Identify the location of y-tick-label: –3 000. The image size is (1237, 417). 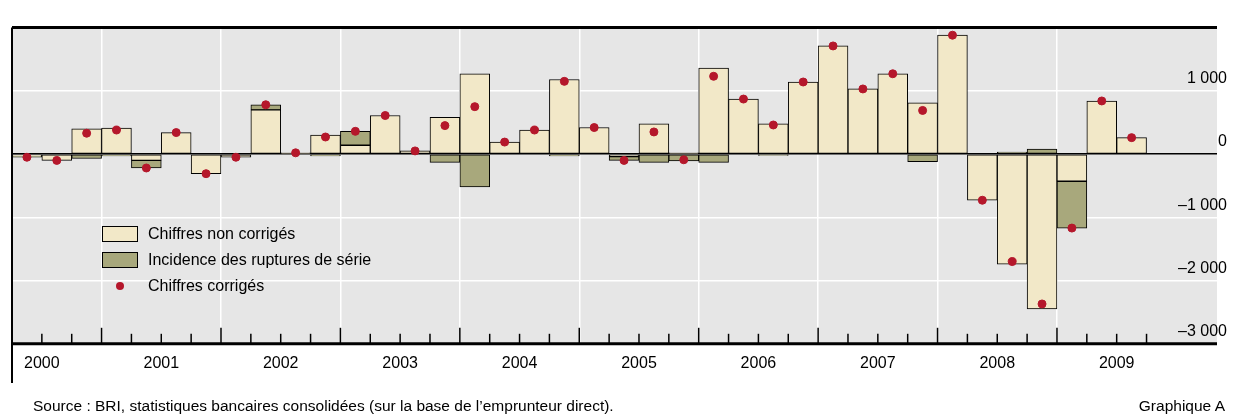
(1203, 331).